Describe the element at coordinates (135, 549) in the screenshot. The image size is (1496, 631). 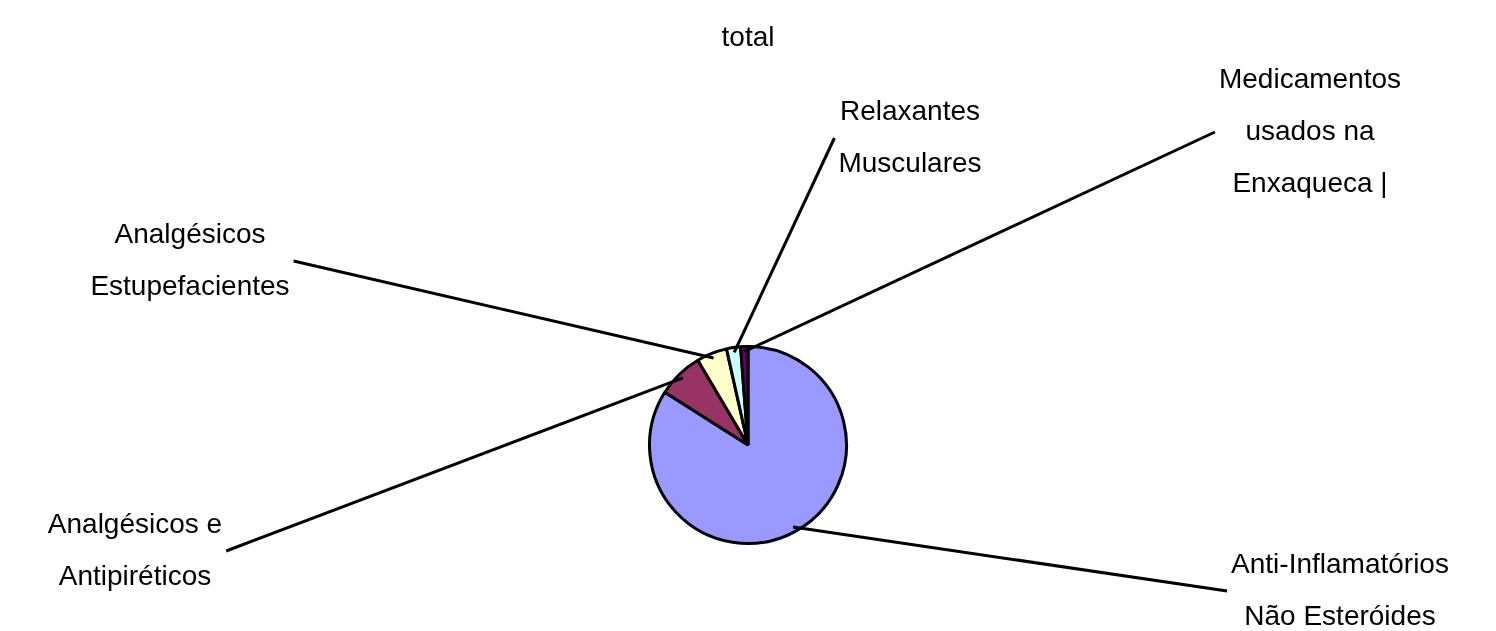
I see `slice-label: Analgésicos e Antipiréticos` at that location.